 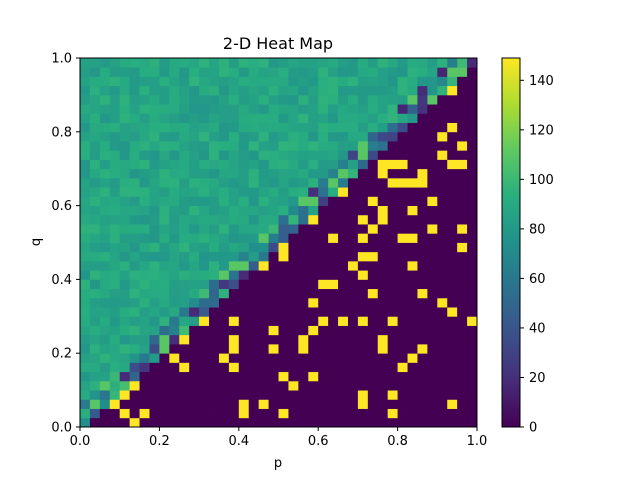 I want to click on x-tick-label: 0.2, so click(x=159, y=441).